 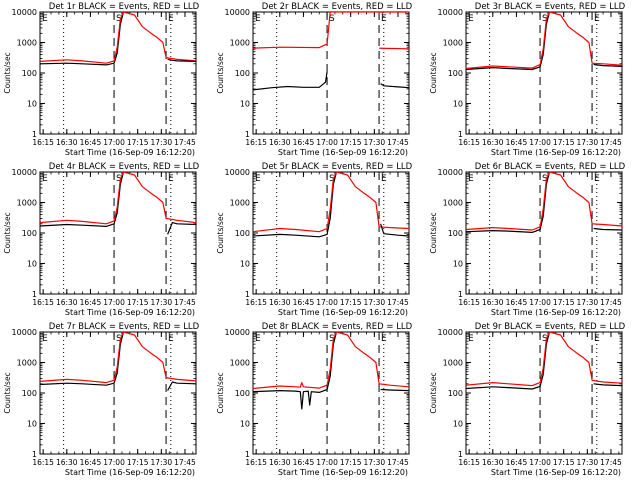 I want to click on panel-title: Det 2r BLACK = Events, RED = LLD, so click(x=337, y=7).